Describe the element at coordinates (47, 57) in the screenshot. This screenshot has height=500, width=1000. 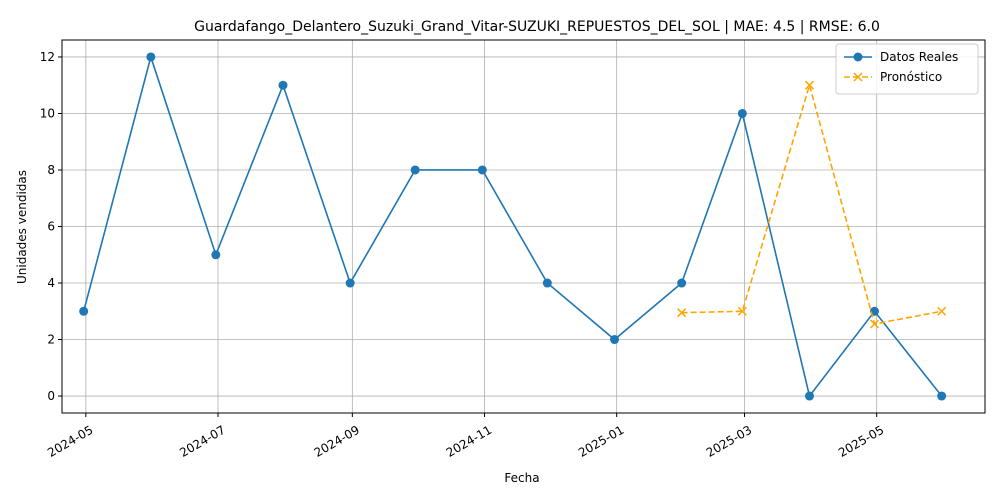
I see `y-tick-label: 12` at that location.